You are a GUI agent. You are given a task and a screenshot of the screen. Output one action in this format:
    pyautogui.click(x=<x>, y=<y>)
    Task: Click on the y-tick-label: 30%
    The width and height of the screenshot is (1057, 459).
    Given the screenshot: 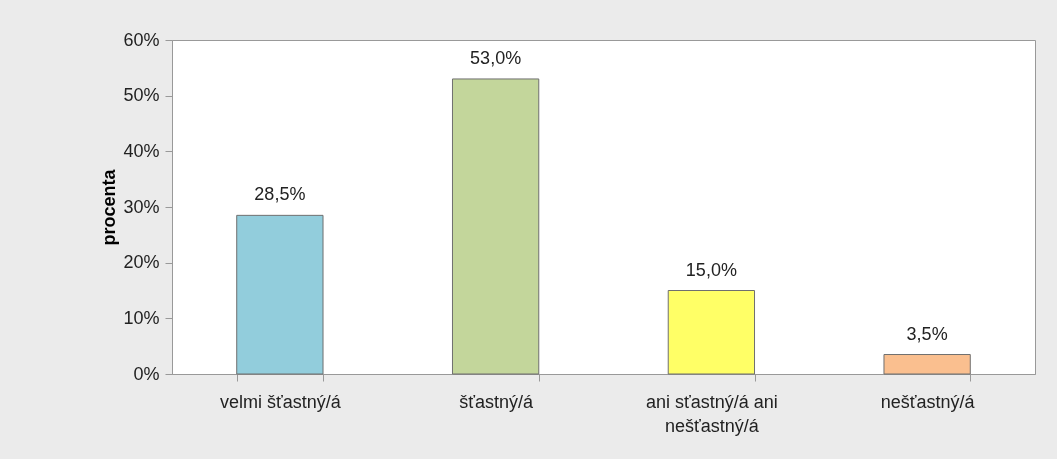 What is the action you would take?
    pyautogui.click(x=141, y=206)
    